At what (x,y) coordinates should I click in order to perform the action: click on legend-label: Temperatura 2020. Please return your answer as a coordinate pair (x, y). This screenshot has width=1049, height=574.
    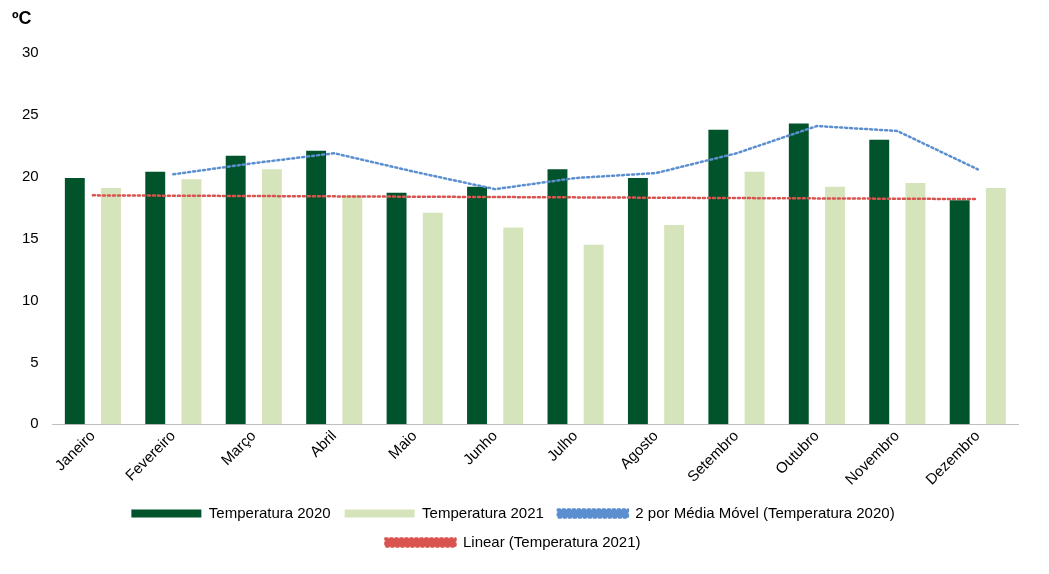
    Looking at the image, I should click on (269, 512).